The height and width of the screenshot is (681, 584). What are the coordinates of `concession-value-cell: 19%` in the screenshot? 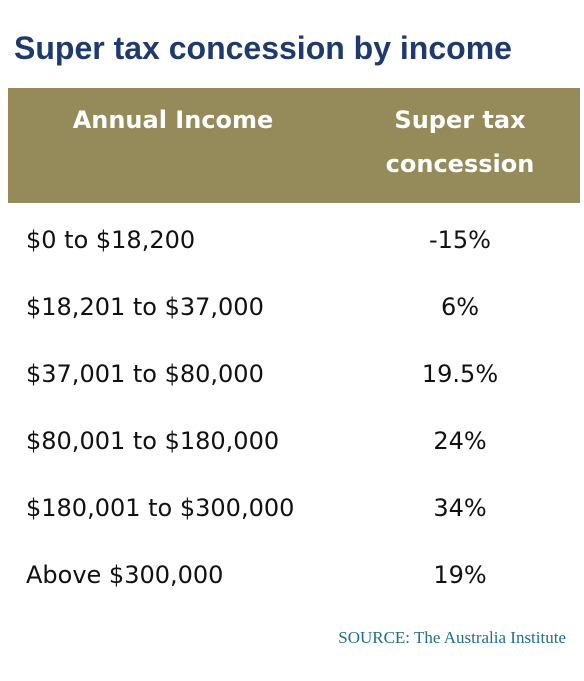 It's located at (460, 575).